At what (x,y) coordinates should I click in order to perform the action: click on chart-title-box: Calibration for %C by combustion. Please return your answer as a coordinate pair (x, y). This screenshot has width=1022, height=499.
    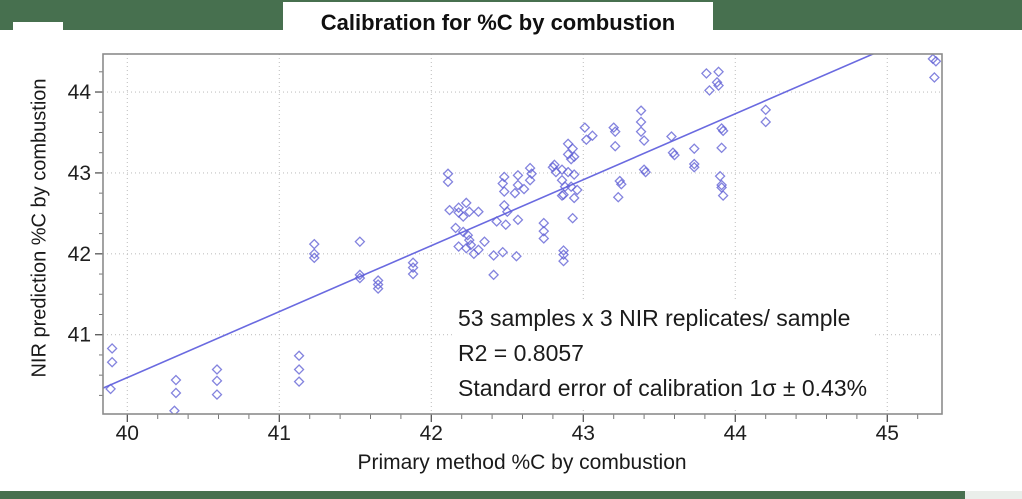
    Looking at the image, I should click on (498, 22).